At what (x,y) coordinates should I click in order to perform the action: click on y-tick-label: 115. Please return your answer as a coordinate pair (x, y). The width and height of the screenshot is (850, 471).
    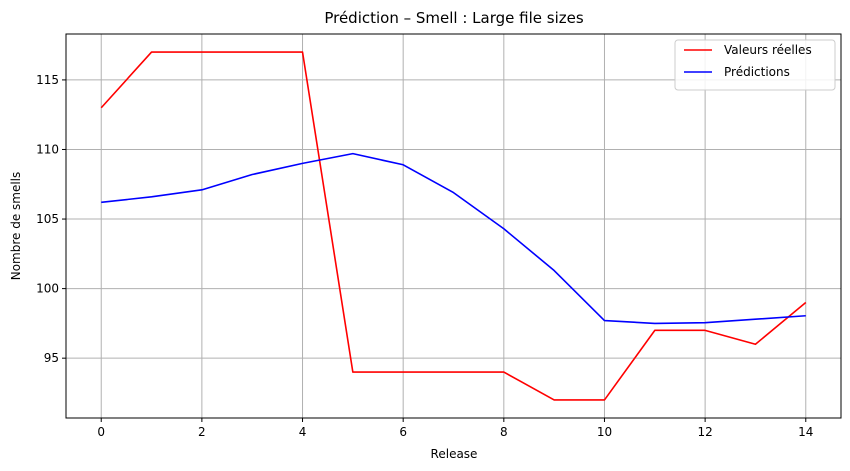
    Looking at the image, I should click on (47, 80).